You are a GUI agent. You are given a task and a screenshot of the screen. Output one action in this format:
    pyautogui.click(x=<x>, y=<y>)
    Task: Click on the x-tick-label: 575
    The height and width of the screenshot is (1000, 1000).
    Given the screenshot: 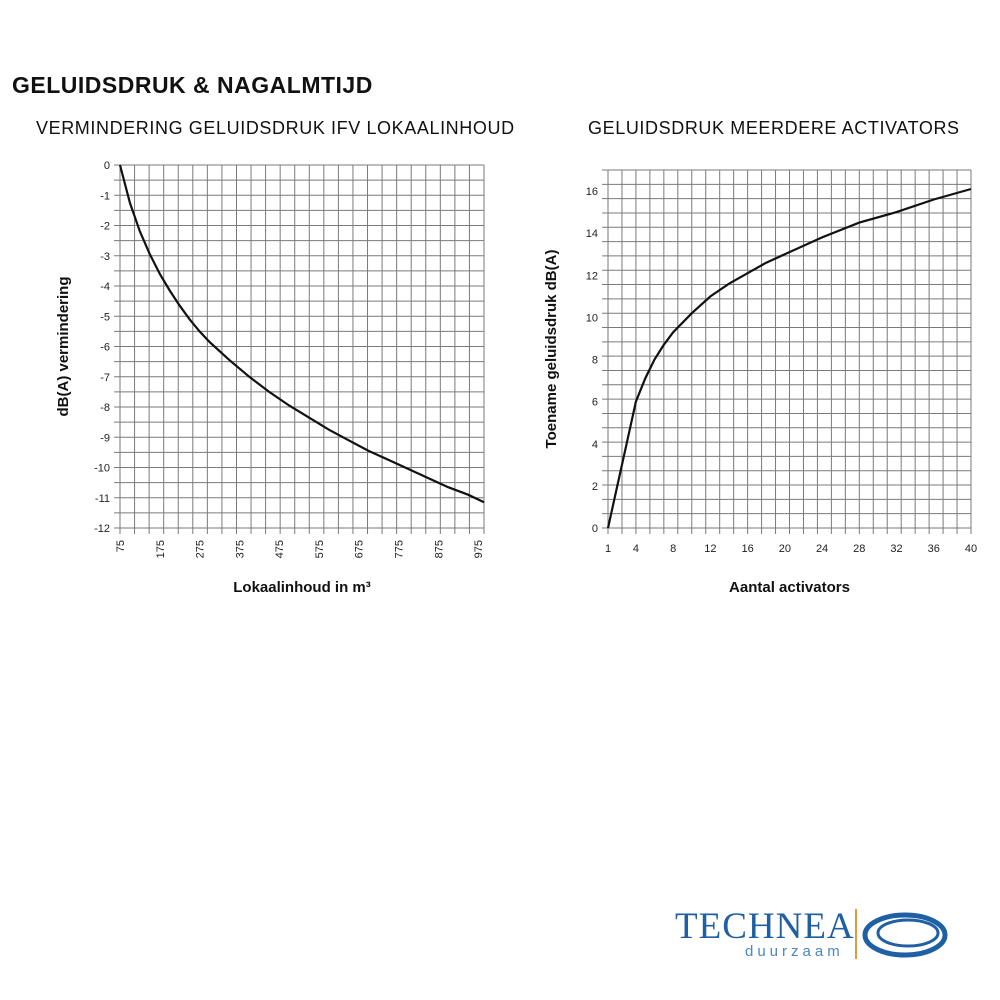 What is the action you would take?
    pyautogui.click(x=320, y=549)
    